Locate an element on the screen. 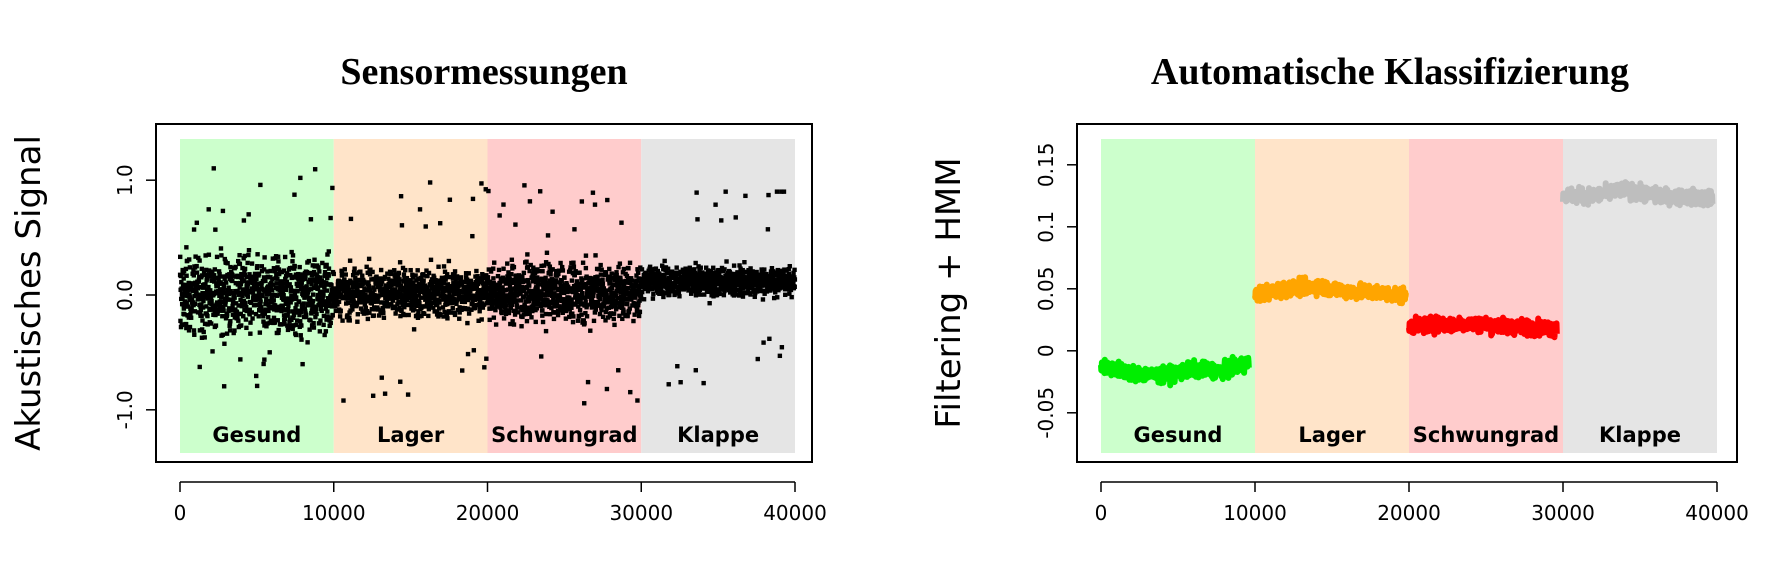  right-chart-y-tick-label: 0 is located at coordinates (1046, 350).